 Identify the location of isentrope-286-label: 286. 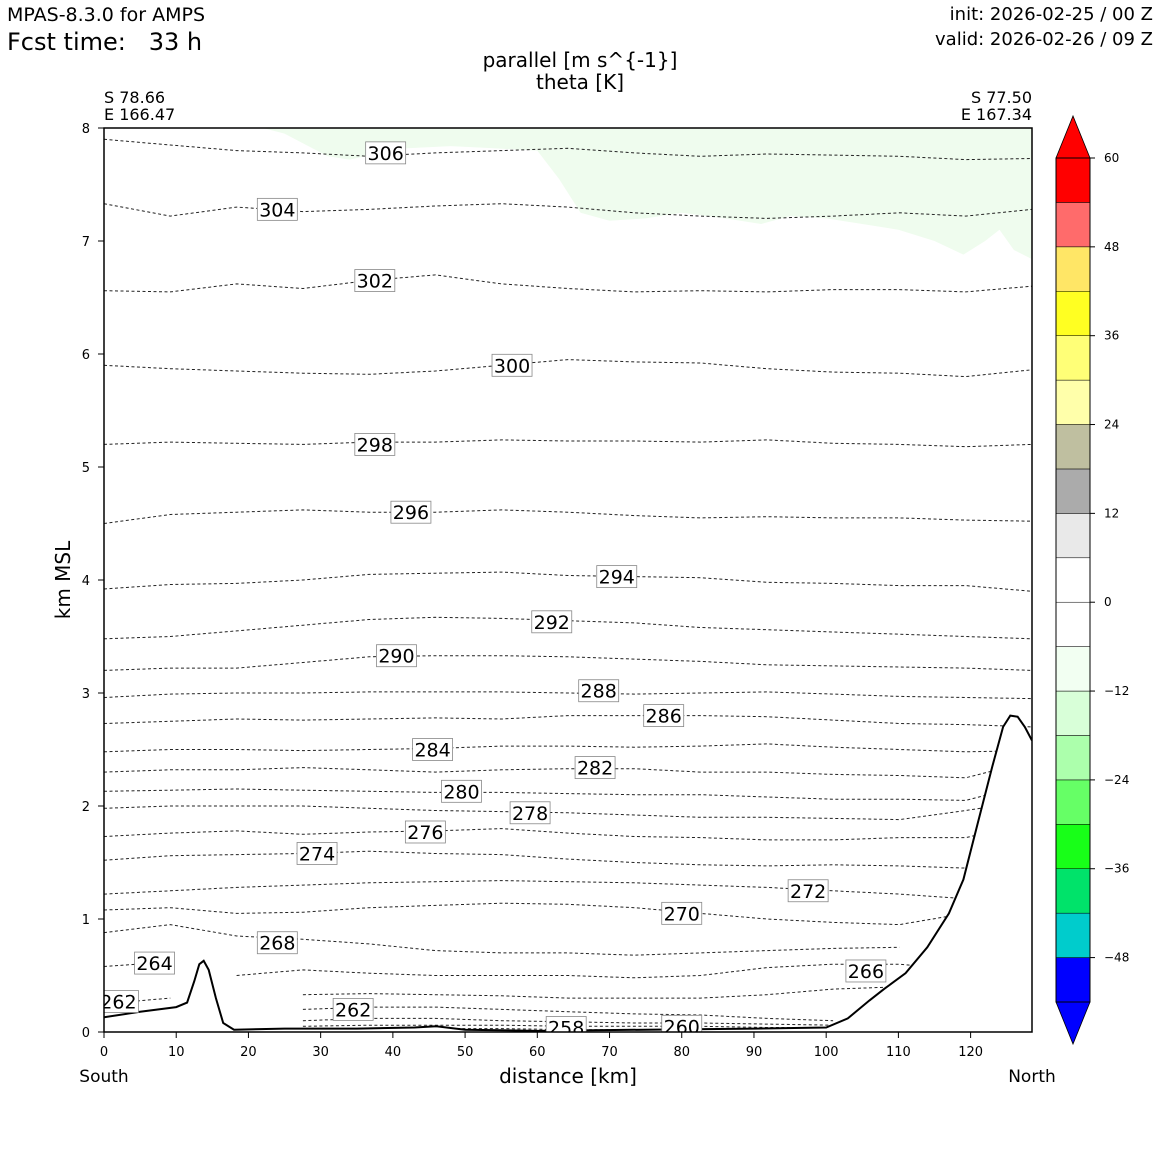
(664, 717).